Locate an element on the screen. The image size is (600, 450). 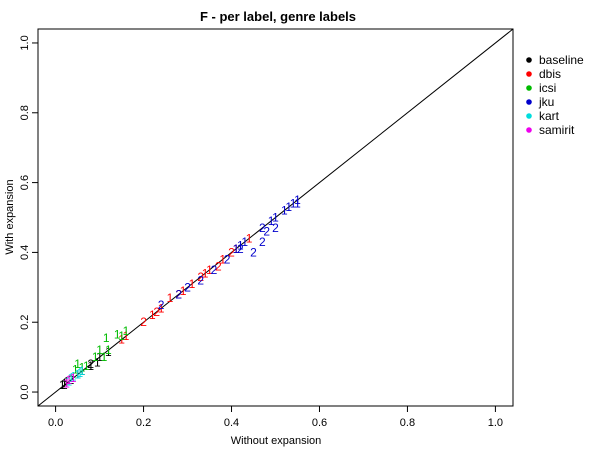
legend-marker-icsi is located at coordinates (529, 88).